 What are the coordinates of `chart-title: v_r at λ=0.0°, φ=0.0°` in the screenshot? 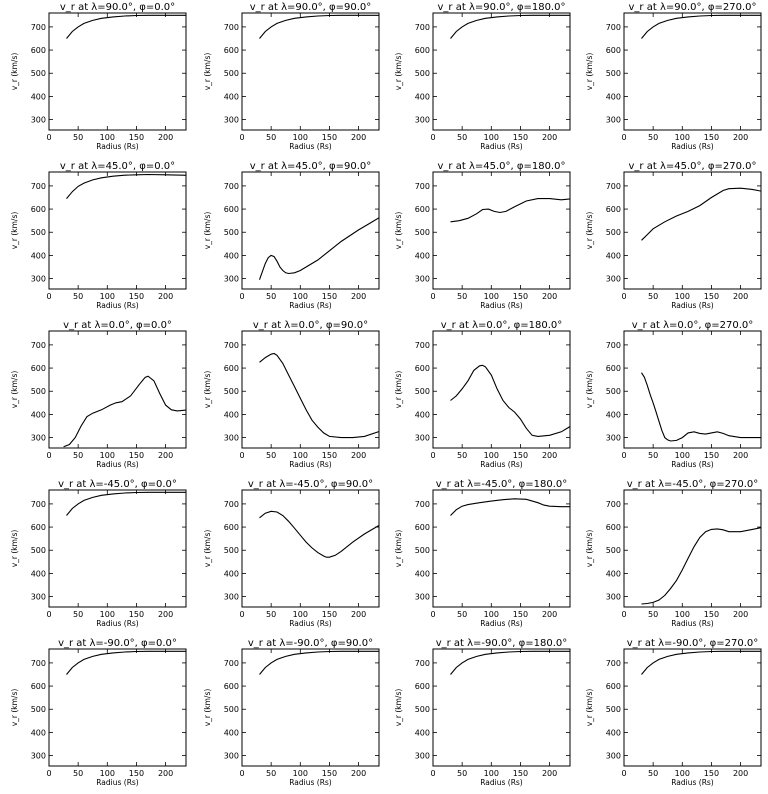 It's located at (117, 325).